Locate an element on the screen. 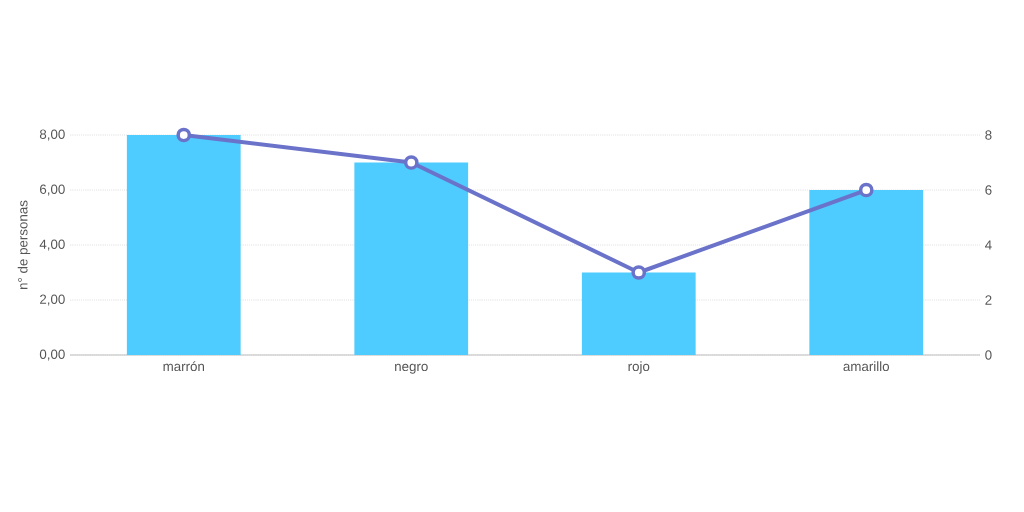 The image size is (1024, 512). x-tick-label: negro is located at coordinates (411, 368).